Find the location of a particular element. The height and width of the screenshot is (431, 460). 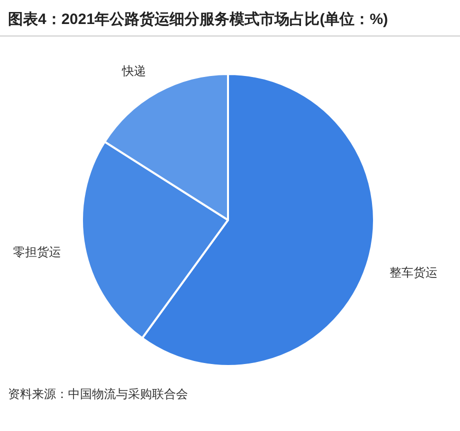

slice-label: 快递 is located at coordinates (133, 71).